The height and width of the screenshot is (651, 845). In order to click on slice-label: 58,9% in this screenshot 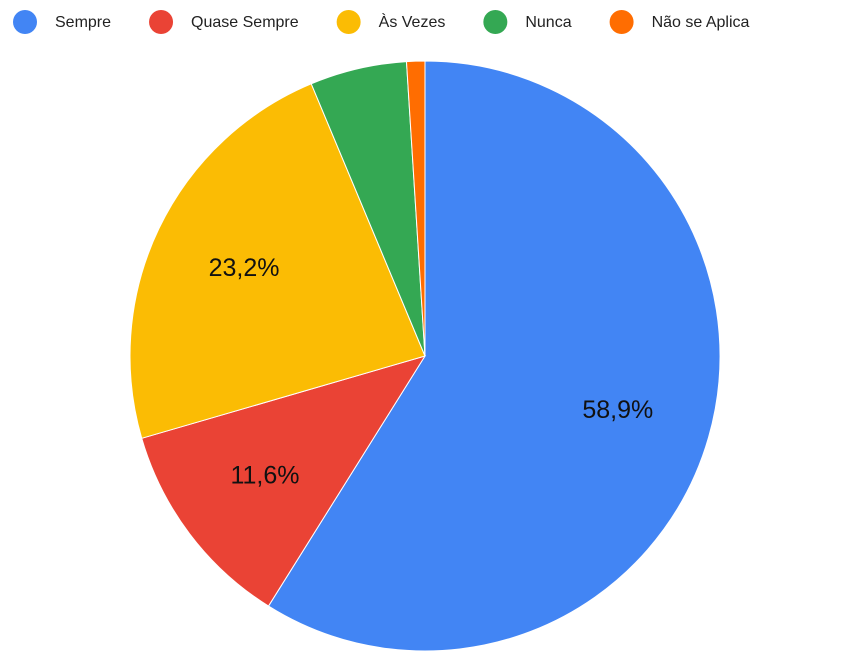, I will do `click(617, 410)`.